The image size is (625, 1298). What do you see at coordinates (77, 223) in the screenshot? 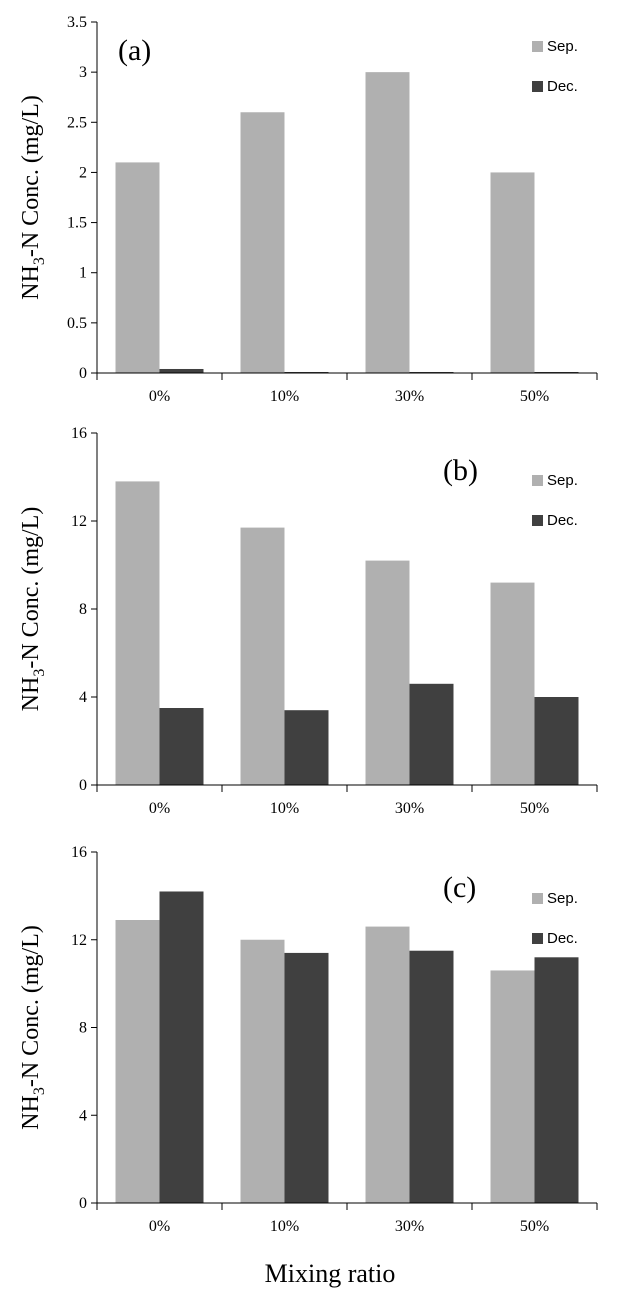
I see `y-tick-label: 1.5` at bounding box center [77, 223].